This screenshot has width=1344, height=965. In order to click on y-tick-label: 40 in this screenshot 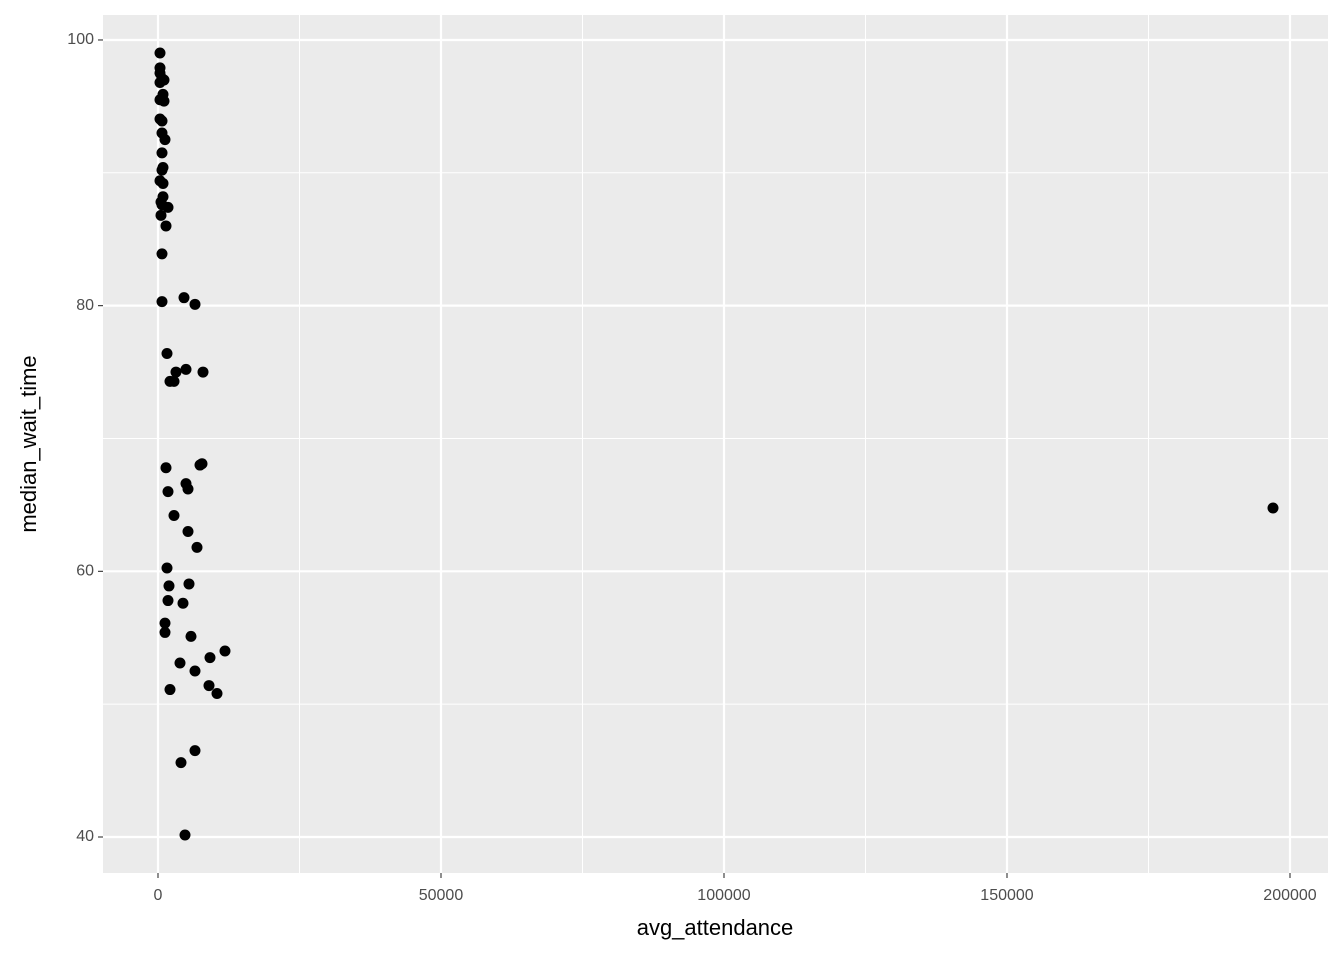, I will do `click(85, 836)`.